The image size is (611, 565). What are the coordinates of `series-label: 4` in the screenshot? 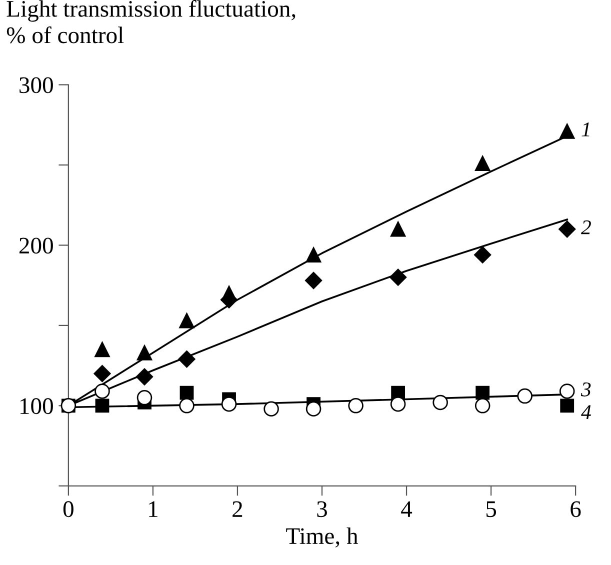 It's located at (586, 412).